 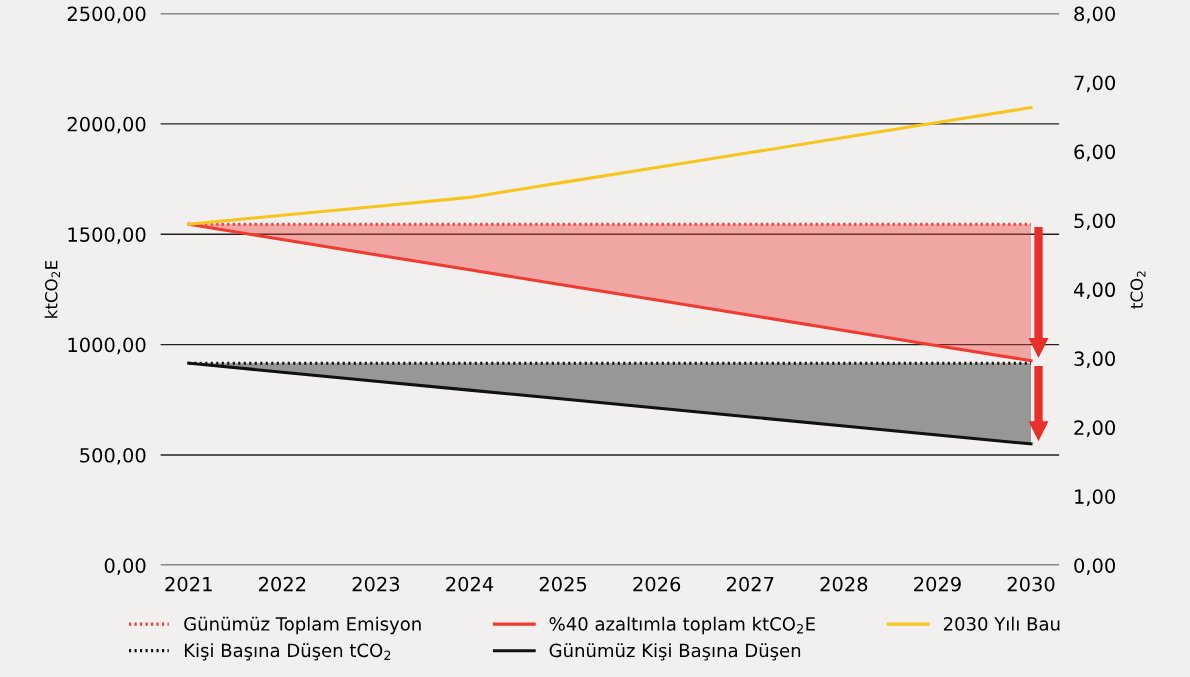 I want to click on y-tick-label: 2000,00, so click(x=106, y=125).